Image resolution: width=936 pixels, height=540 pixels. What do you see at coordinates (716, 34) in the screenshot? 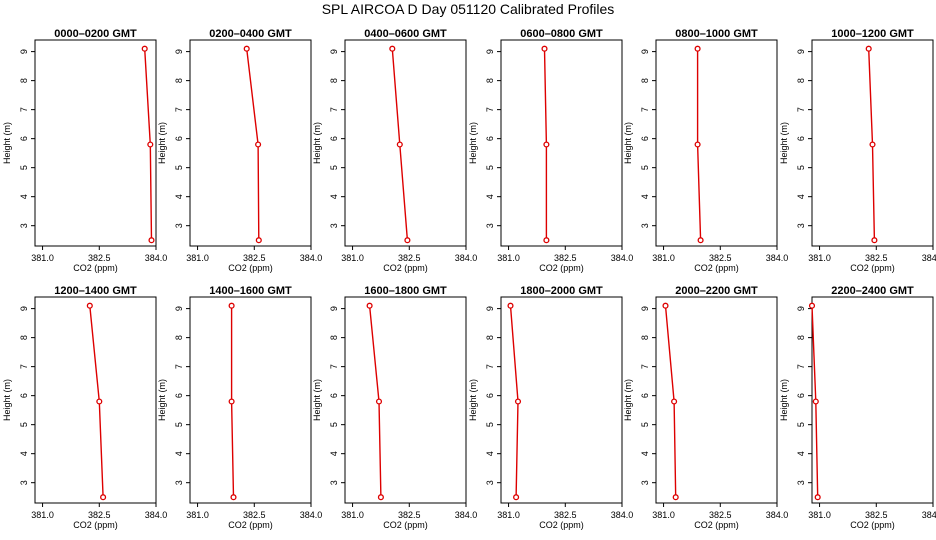
I see `panel-title: 0800–1000 GMT` at bounding box center [716, 34].